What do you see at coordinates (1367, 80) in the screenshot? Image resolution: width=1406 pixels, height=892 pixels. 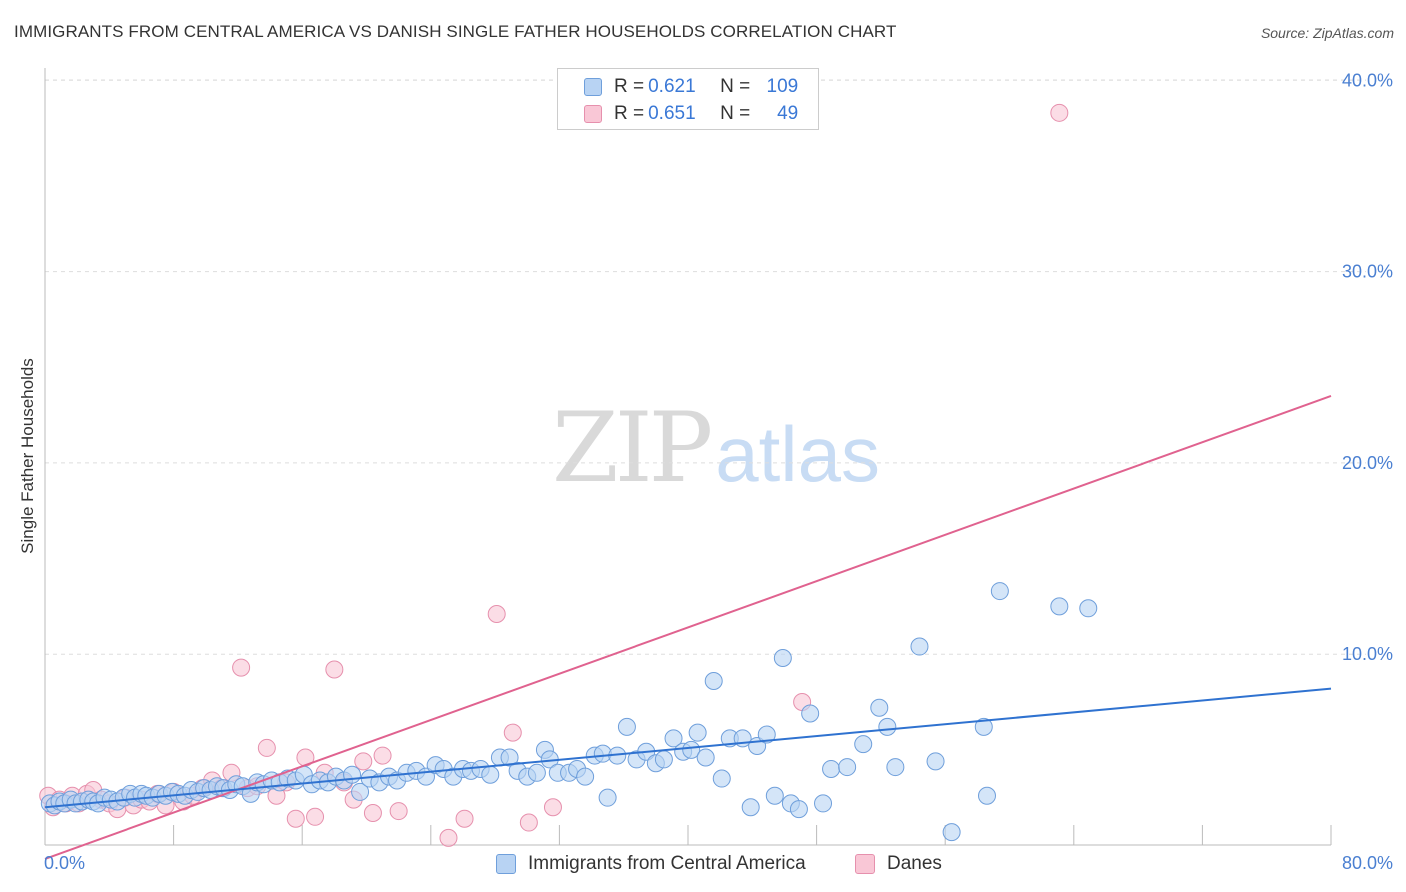 I see `y-tick-label: 40.0%` at bounding box center [1367, 80].